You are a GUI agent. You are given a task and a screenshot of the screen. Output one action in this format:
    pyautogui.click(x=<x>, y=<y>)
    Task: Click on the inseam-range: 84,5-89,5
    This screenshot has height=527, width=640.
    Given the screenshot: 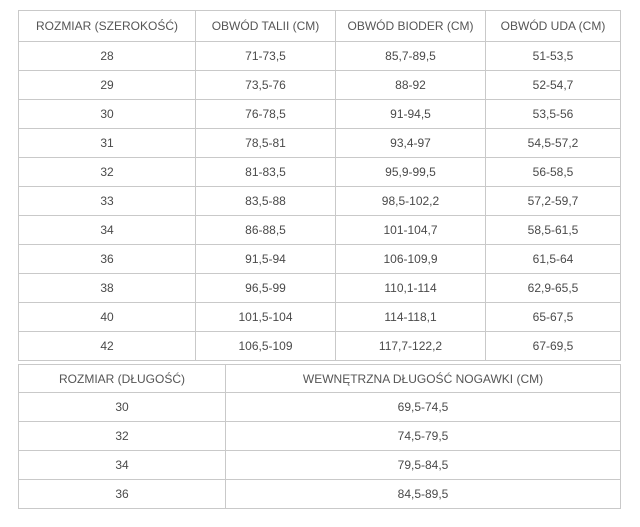 What is the action you would take?
    pyautogui.click(x=423, y=494)
    